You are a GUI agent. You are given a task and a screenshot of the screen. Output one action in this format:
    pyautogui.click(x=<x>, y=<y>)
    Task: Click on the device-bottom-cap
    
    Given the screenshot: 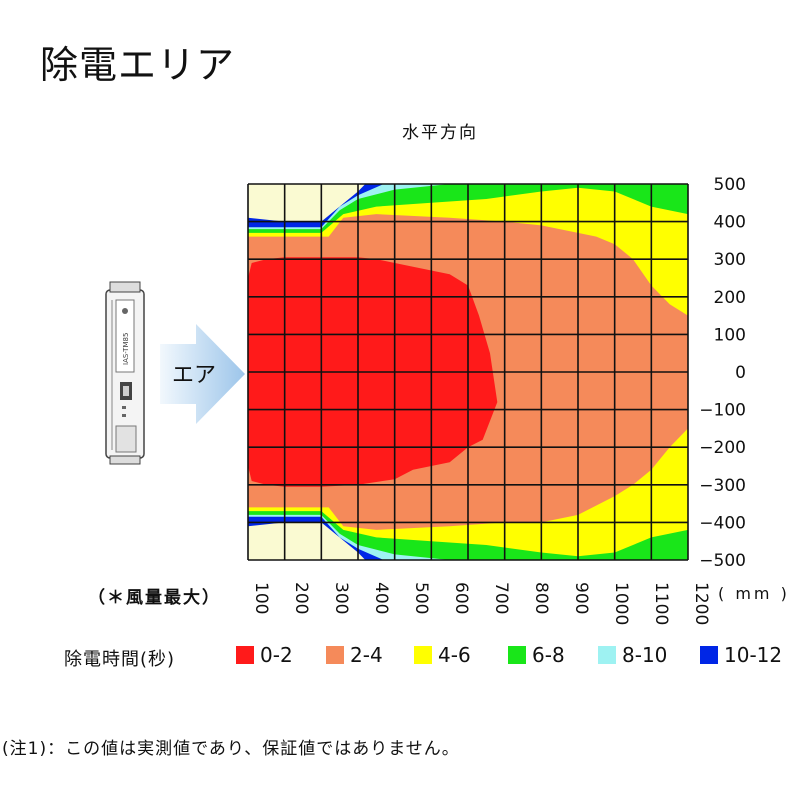 What is the action you would take?
    pyautogui.click(x=125, y=460)
    